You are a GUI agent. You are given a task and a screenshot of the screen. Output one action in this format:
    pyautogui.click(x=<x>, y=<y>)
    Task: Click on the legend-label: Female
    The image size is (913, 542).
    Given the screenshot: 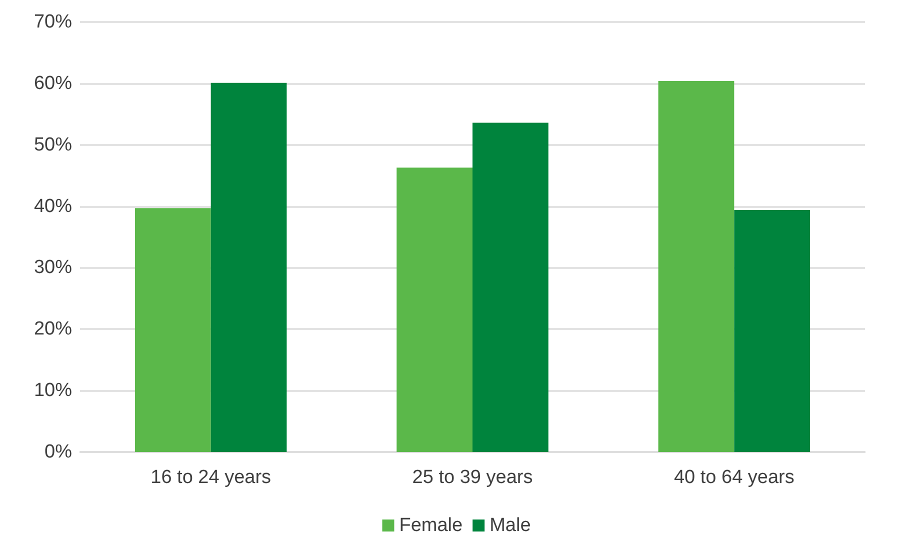 What is the action you would take?
    pyautogui.click(x=431, y=525)
    